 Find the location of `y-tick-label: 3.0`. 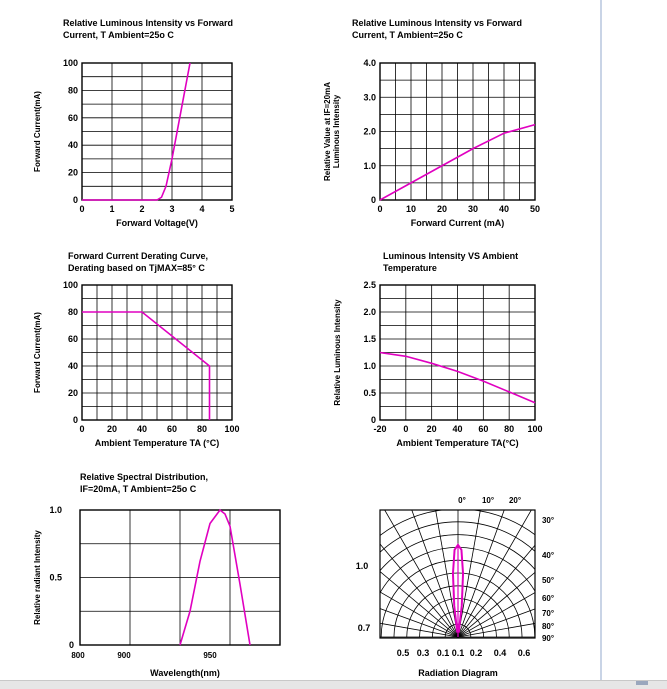

y-tick-label: 3.0 is located at coordinates (369, 97).